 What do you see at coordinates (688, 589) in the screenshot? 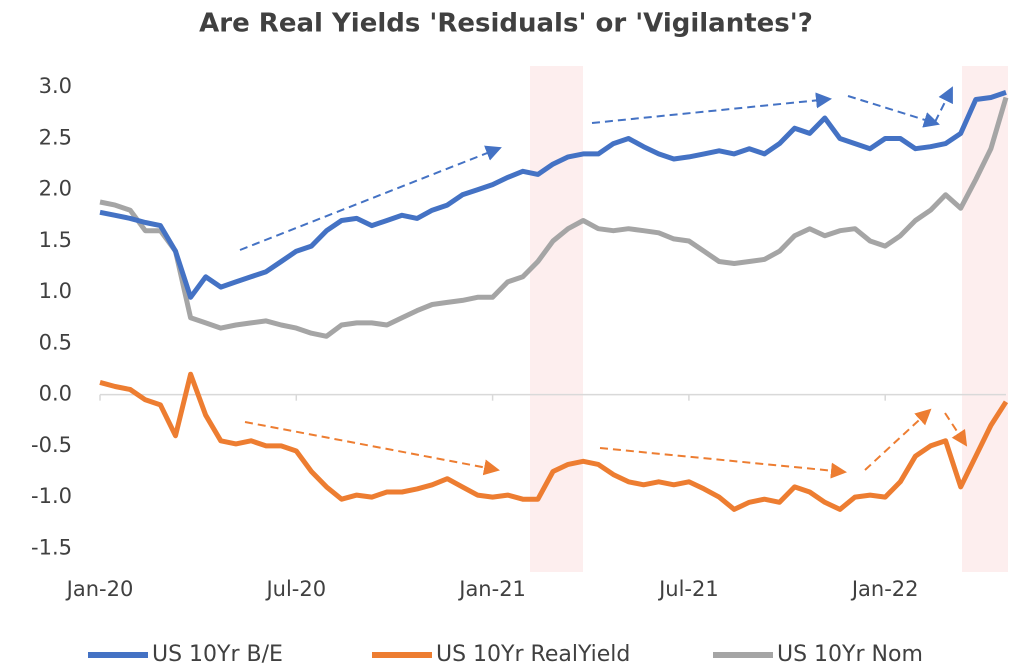
I see `x-tick-label: Jul-21` at bounding box center [688, 589].